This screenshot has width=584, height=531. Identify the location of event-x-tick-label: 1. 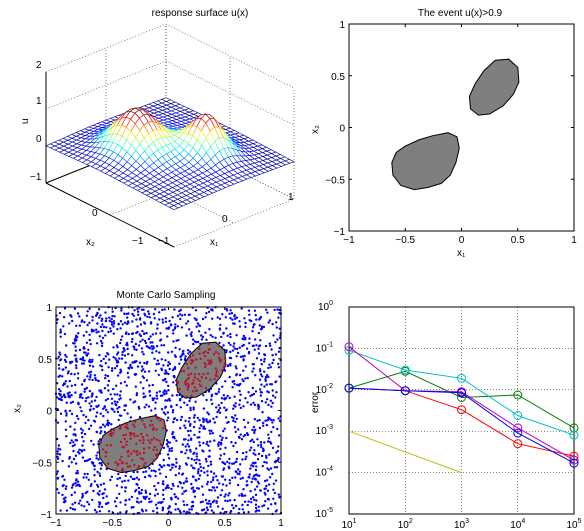
(574, 240).